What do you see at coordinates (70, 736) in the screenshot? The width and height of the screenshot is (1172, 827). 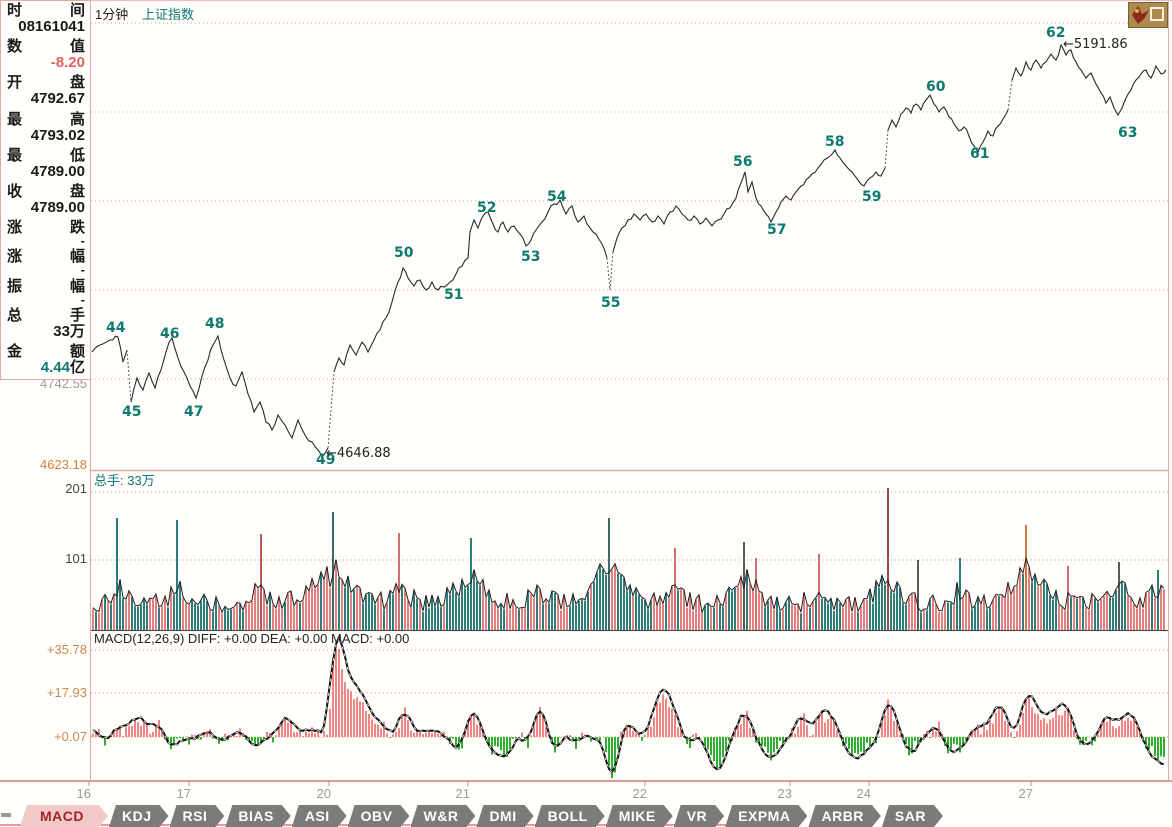 I see `y-axis-label: +0.07` at bounding box center [70, 736].